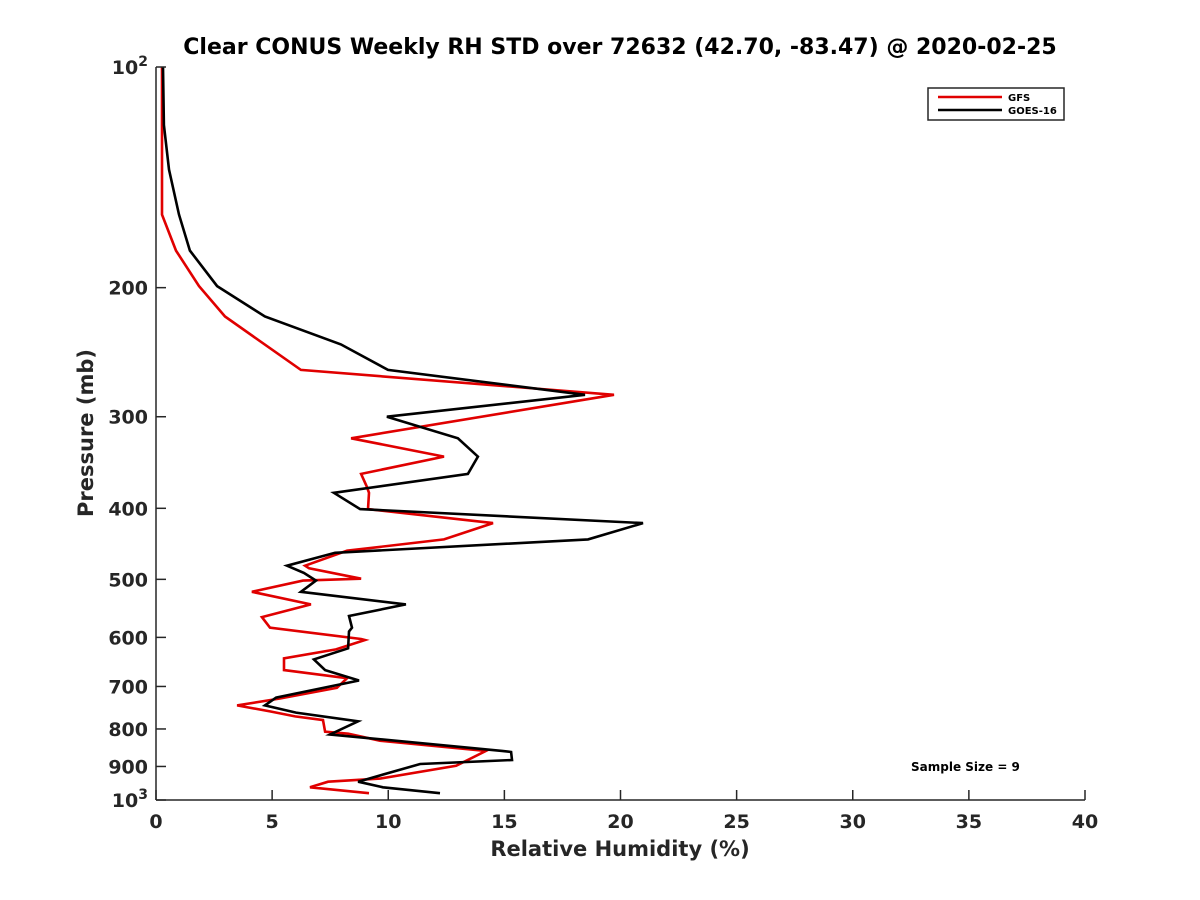  I want to click on x-tick-label: 30, so click(853, 822).